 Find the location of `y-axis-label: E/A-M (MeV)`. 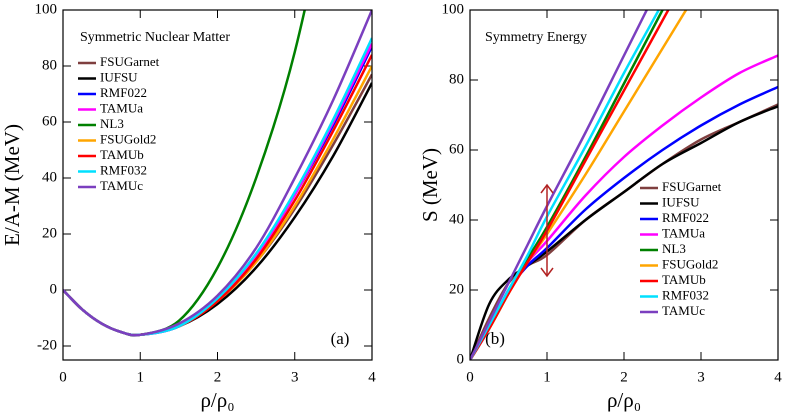

y-axis-label: E/A-M (MeV) is located at coordinates (12, 185).